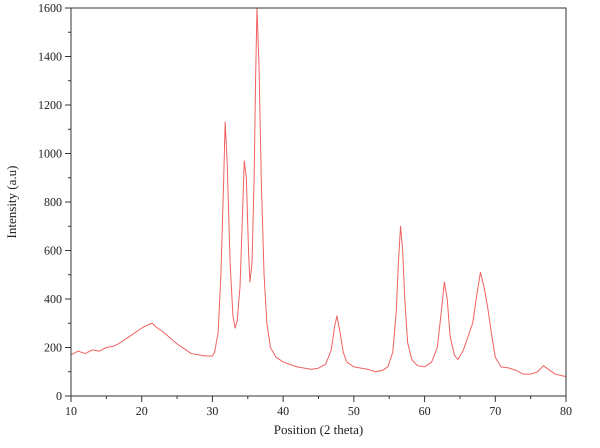  What do you see at coordinates (354, 411) in the screenshot?
I see `x-tick-label: 50` at bounding box center [354, 411].